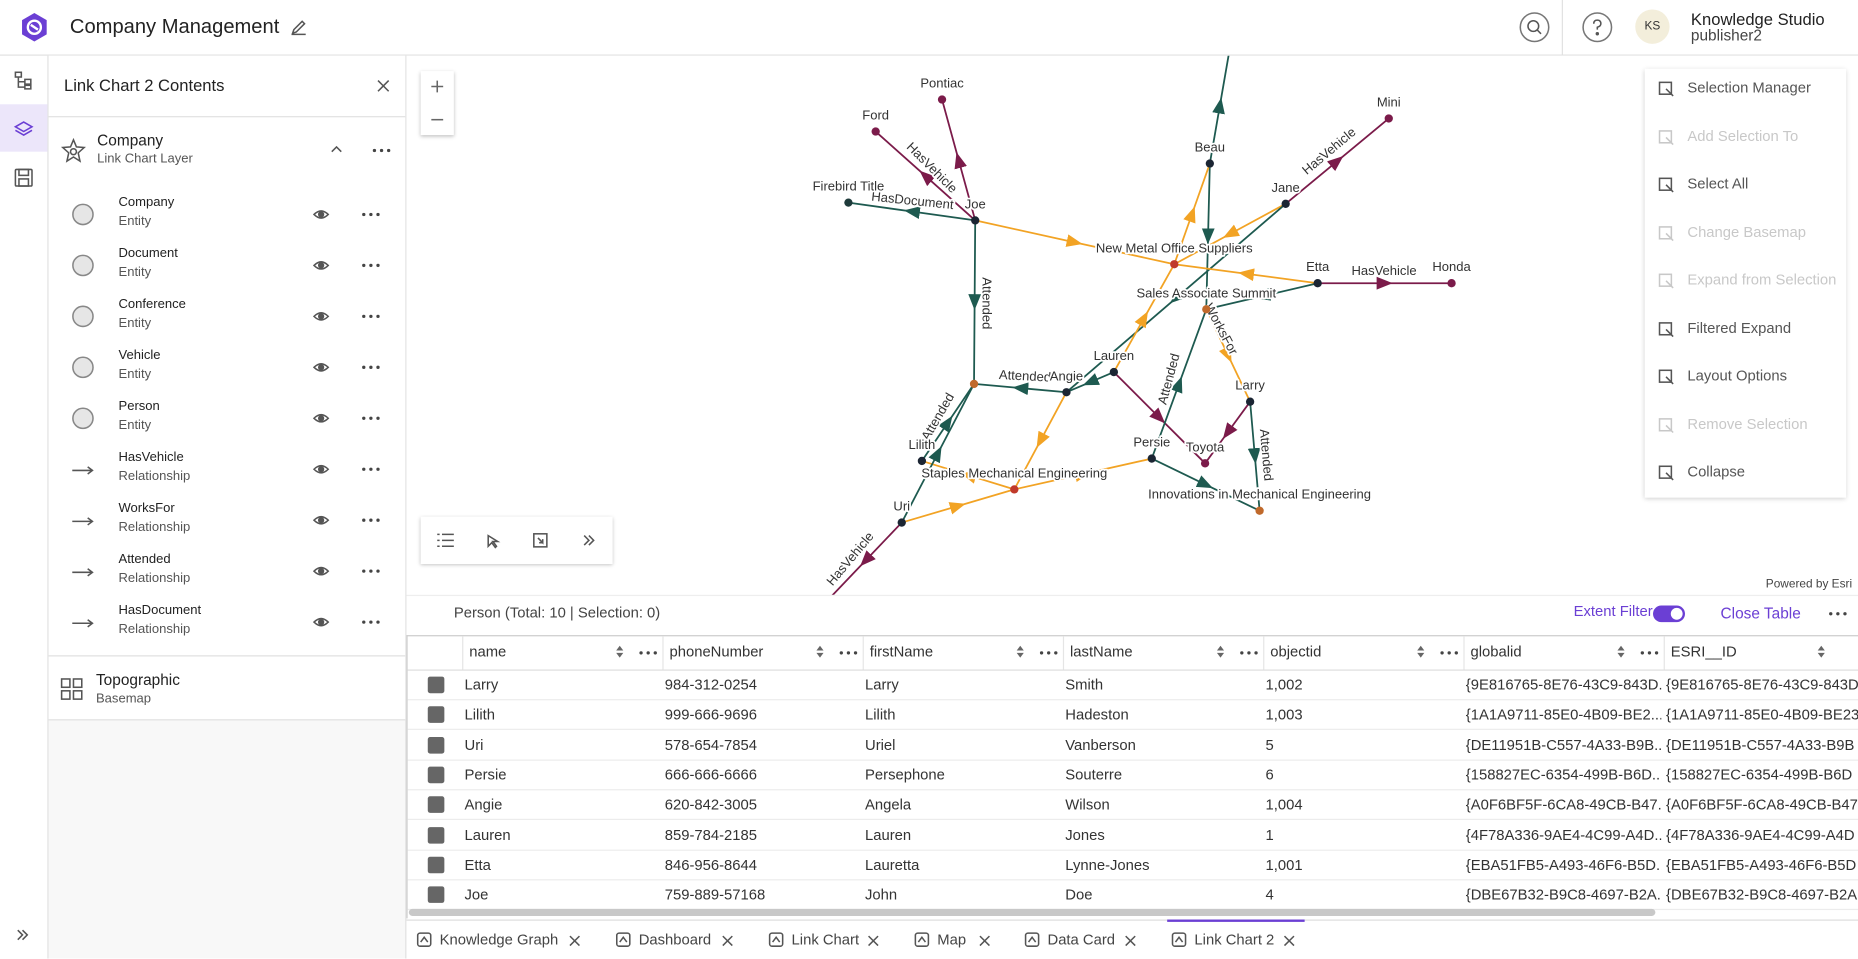 This screenshot has width=1858, height=959. I want to click on extent-filter-toggle, so click(1669, 614).